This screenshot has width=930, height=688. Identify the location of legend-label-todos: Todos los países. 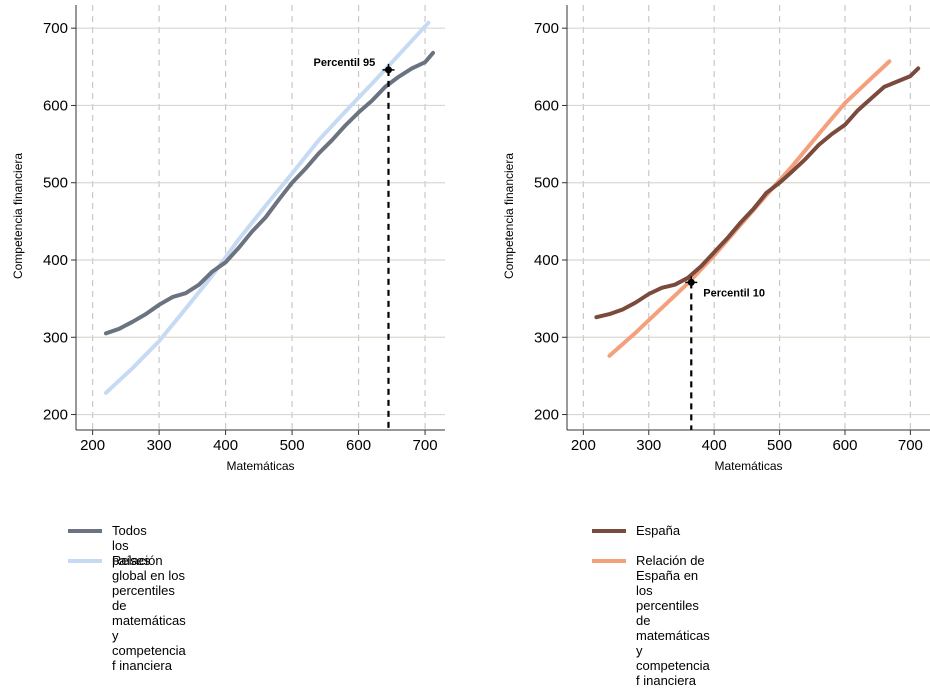
(131, 545).